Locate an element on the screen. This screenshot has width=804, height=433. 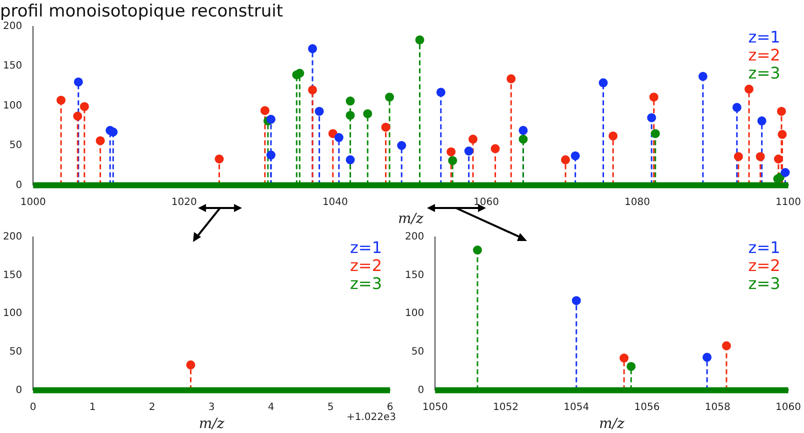
x-tick-label: 1 is located at coordinates (92, 407).